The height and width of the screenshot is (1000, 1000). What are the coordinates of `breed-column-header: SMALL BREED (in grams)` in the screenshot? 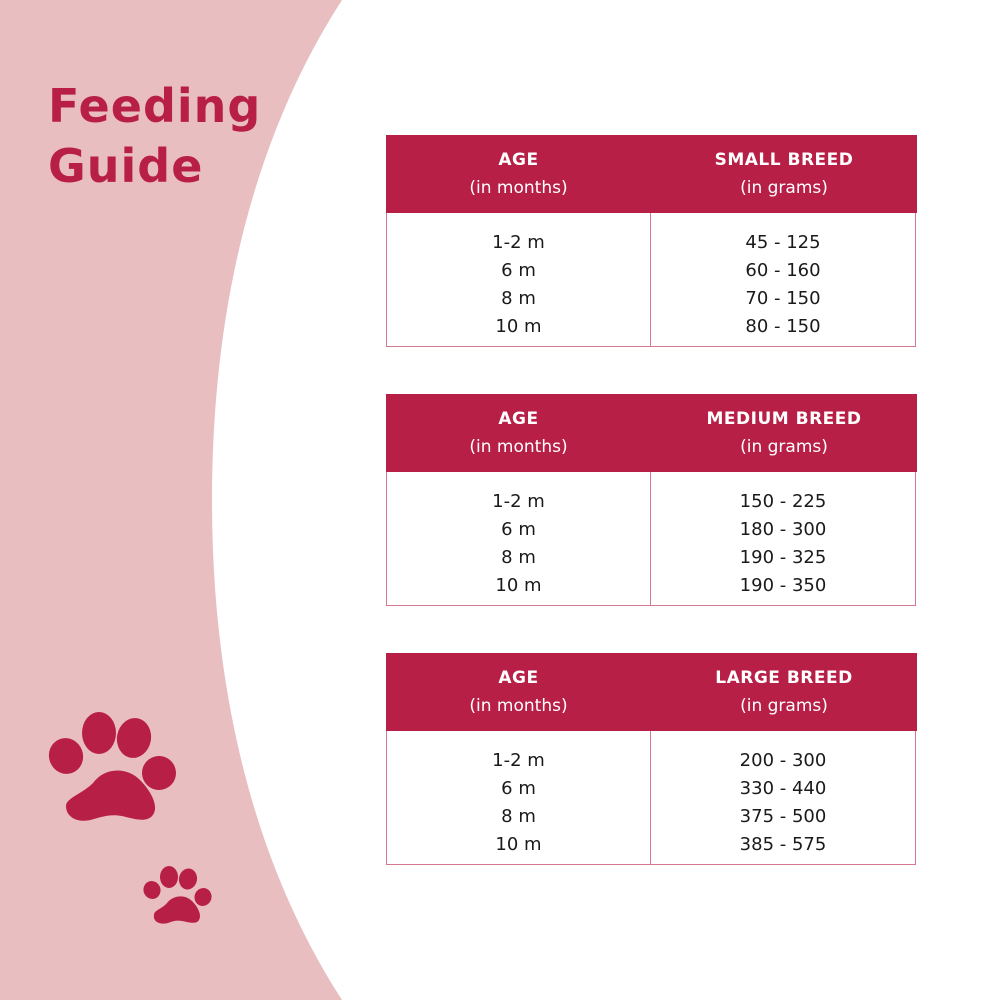 It's located at (784, 174).